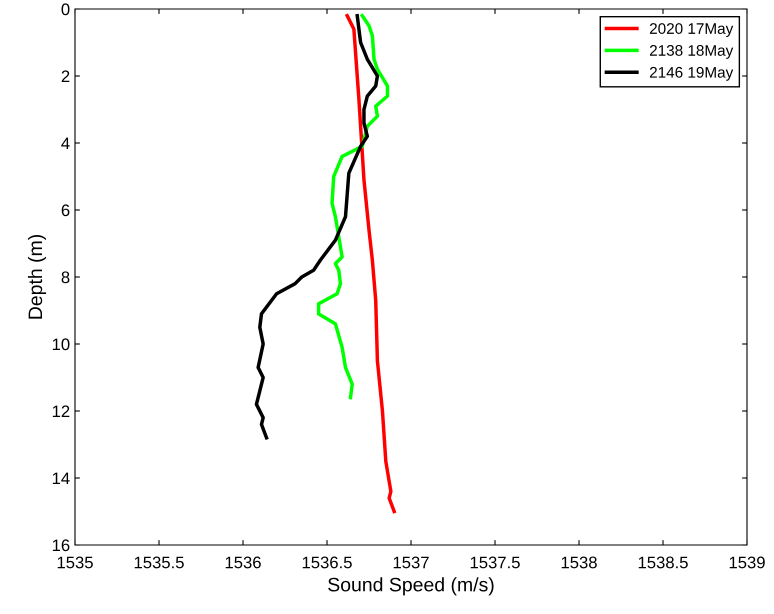 The width and height of the screenshot is (774, 614). What do you see at coordinates (692, 52) in the screenshot?
I see `legend-label: 2138 18May` at bounding box center [692, 52].